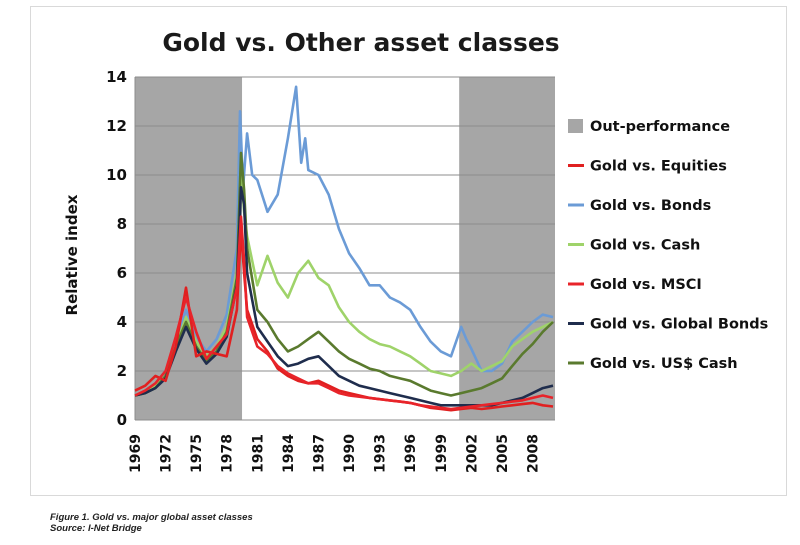 This screenshot has height=545, width=800. Describe the element at coordinates (381, 453) in the screenshot. I see `x-tick-label: 1993` at that location.